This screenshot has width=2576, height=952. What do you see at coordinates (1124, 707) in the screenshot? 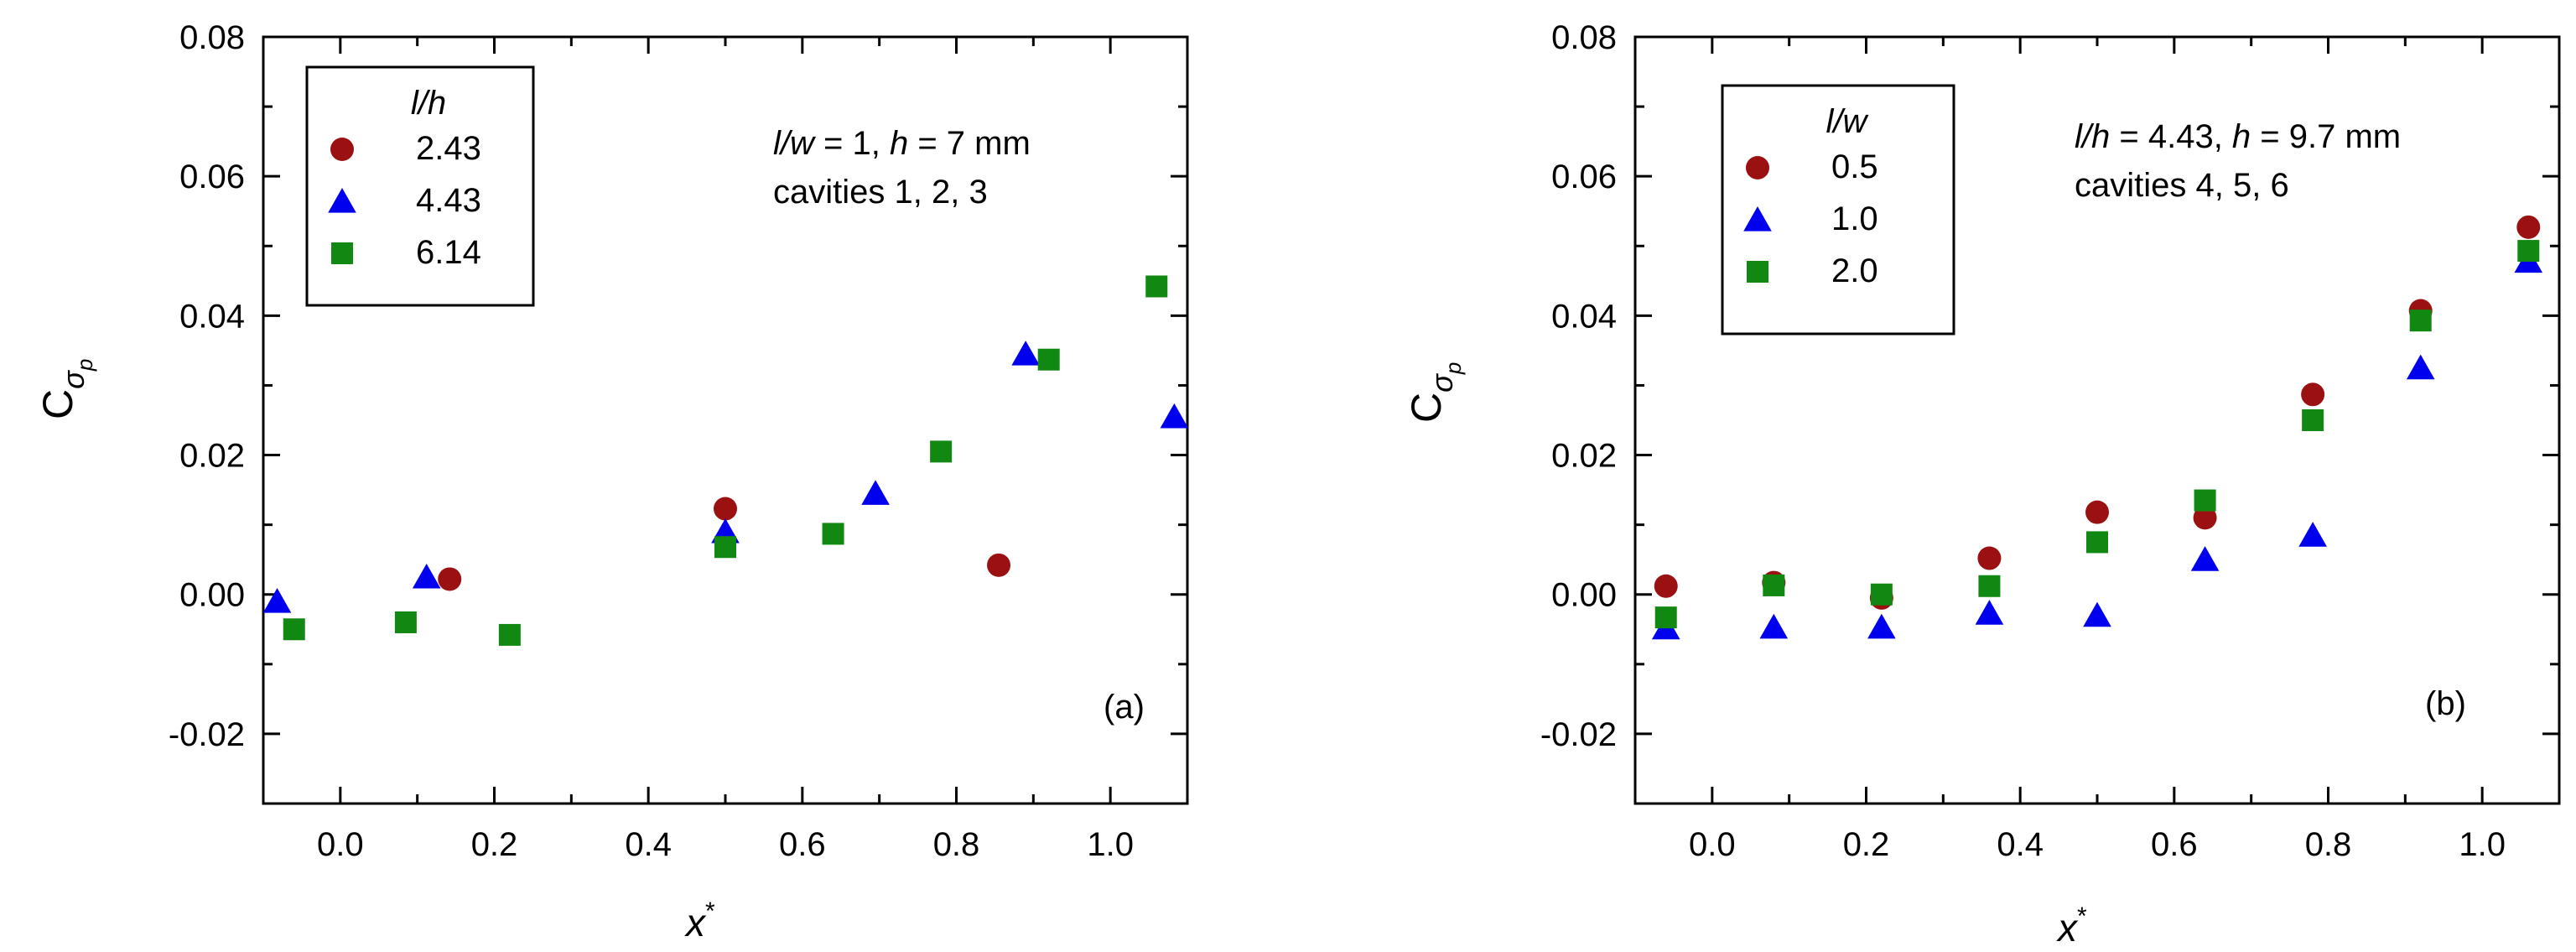
I see `panel-label: (a)` at bounding box center [1124, 707].